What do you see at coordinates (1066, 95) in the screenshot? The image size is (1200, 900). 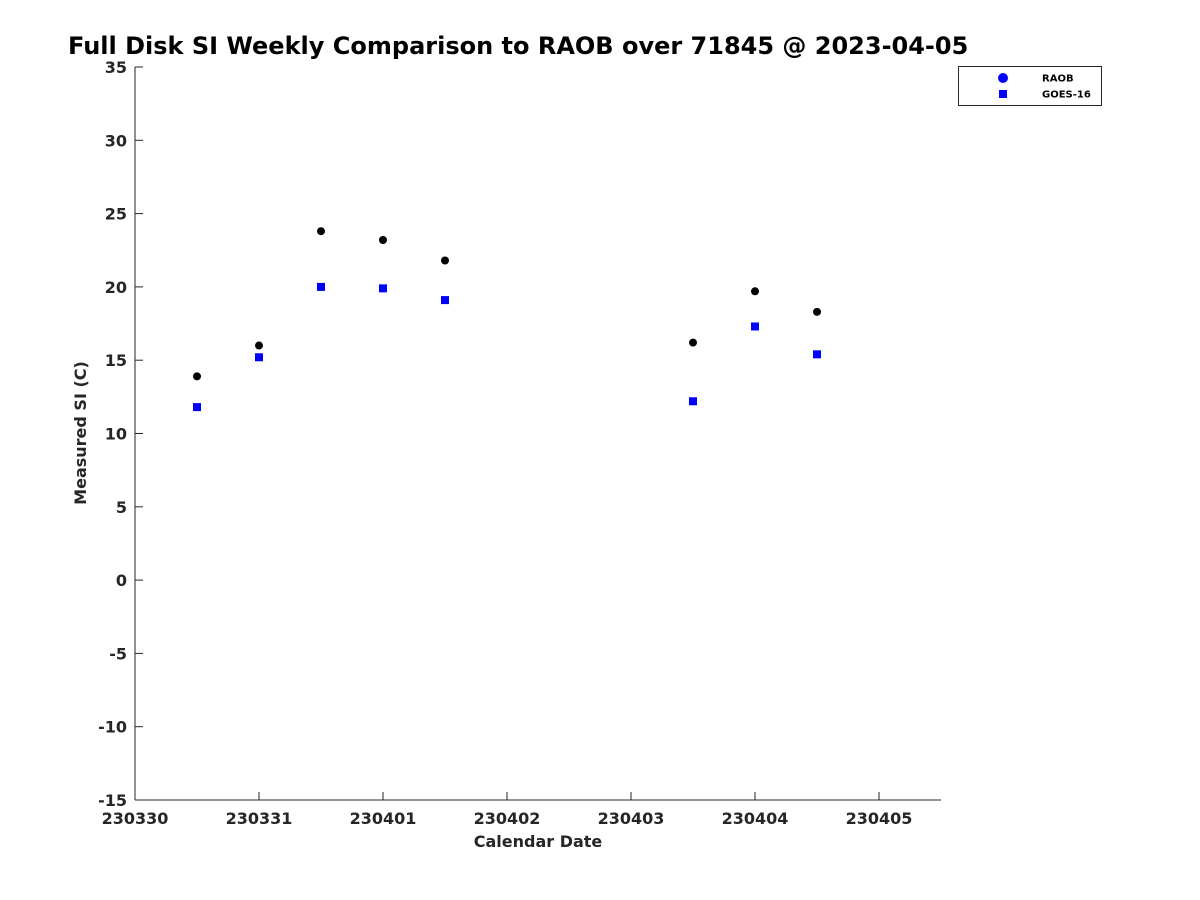 I see `legend-label: GOES-16` at bounding box center [1066, 95].